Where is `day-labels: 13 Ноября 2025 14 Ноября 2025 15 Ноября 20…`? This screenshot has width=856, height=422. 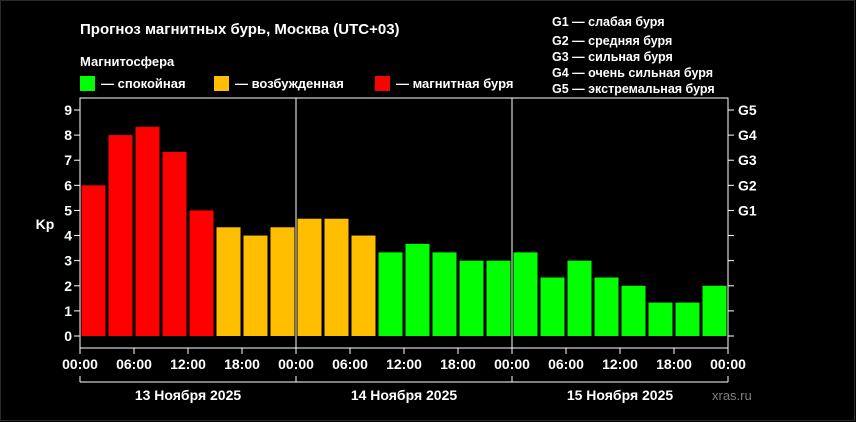 day-labels: 13 Ноября 2025 14 Ноября 2025 15 Ноября 20… is located at coordinates (404, 389).